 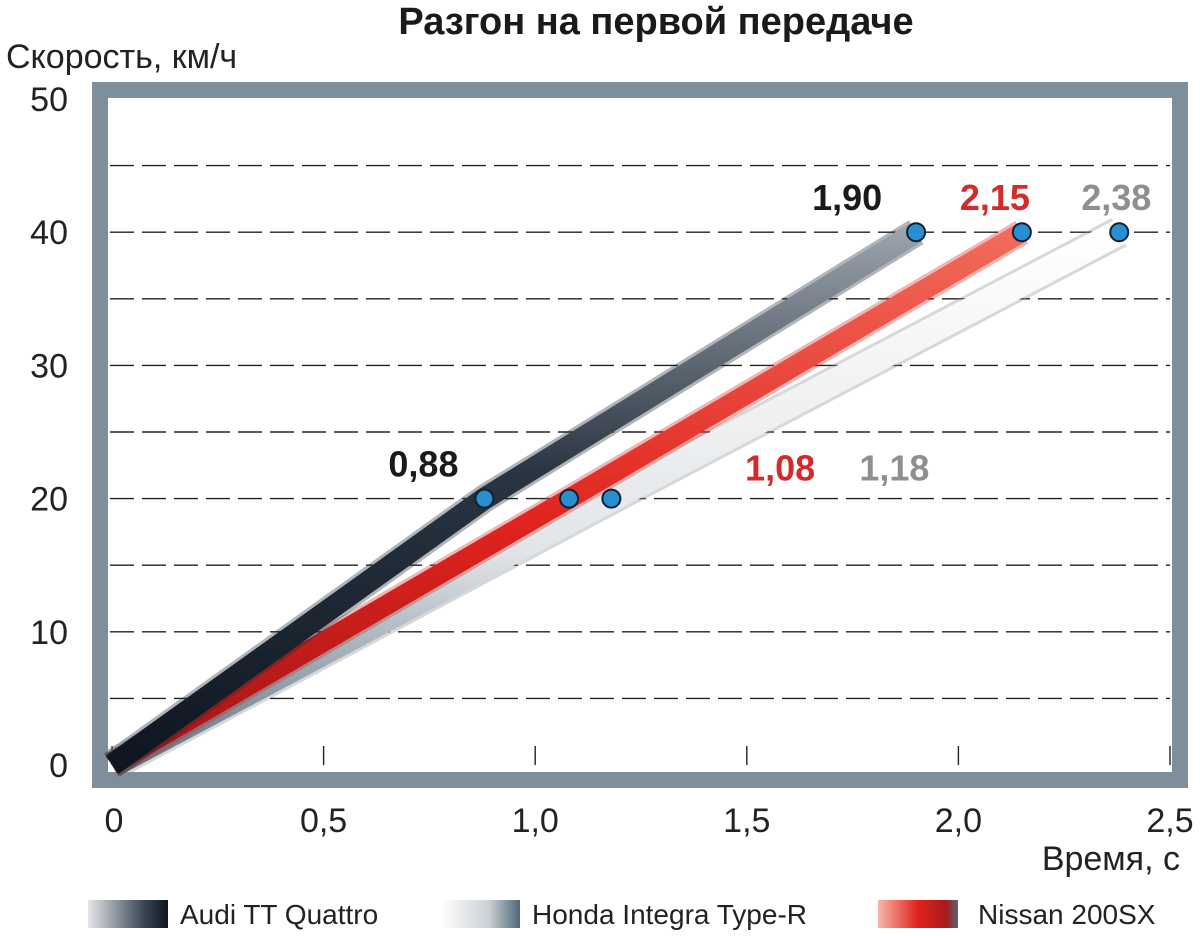 What do you see at coordinates (746, 821) in the screenshot?
I see `x-tick-label: 1,5` at bounding box center [746, 821].